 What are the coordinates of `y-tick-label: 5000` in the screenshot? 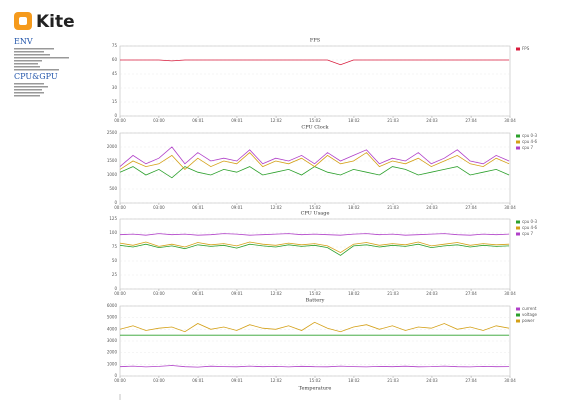 It's located at (112, 317).